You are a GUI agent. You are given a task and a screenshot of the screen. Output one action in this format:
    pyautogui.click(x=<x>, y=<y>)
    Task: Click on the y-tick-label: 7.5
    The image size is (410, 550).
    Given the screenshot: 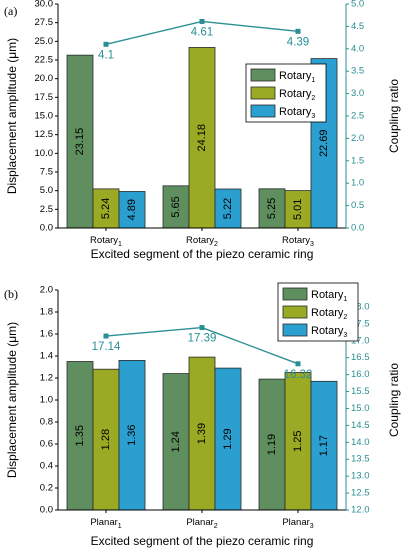 What is the action you would take?
    pyautogui.click(x=46, y=172)
    